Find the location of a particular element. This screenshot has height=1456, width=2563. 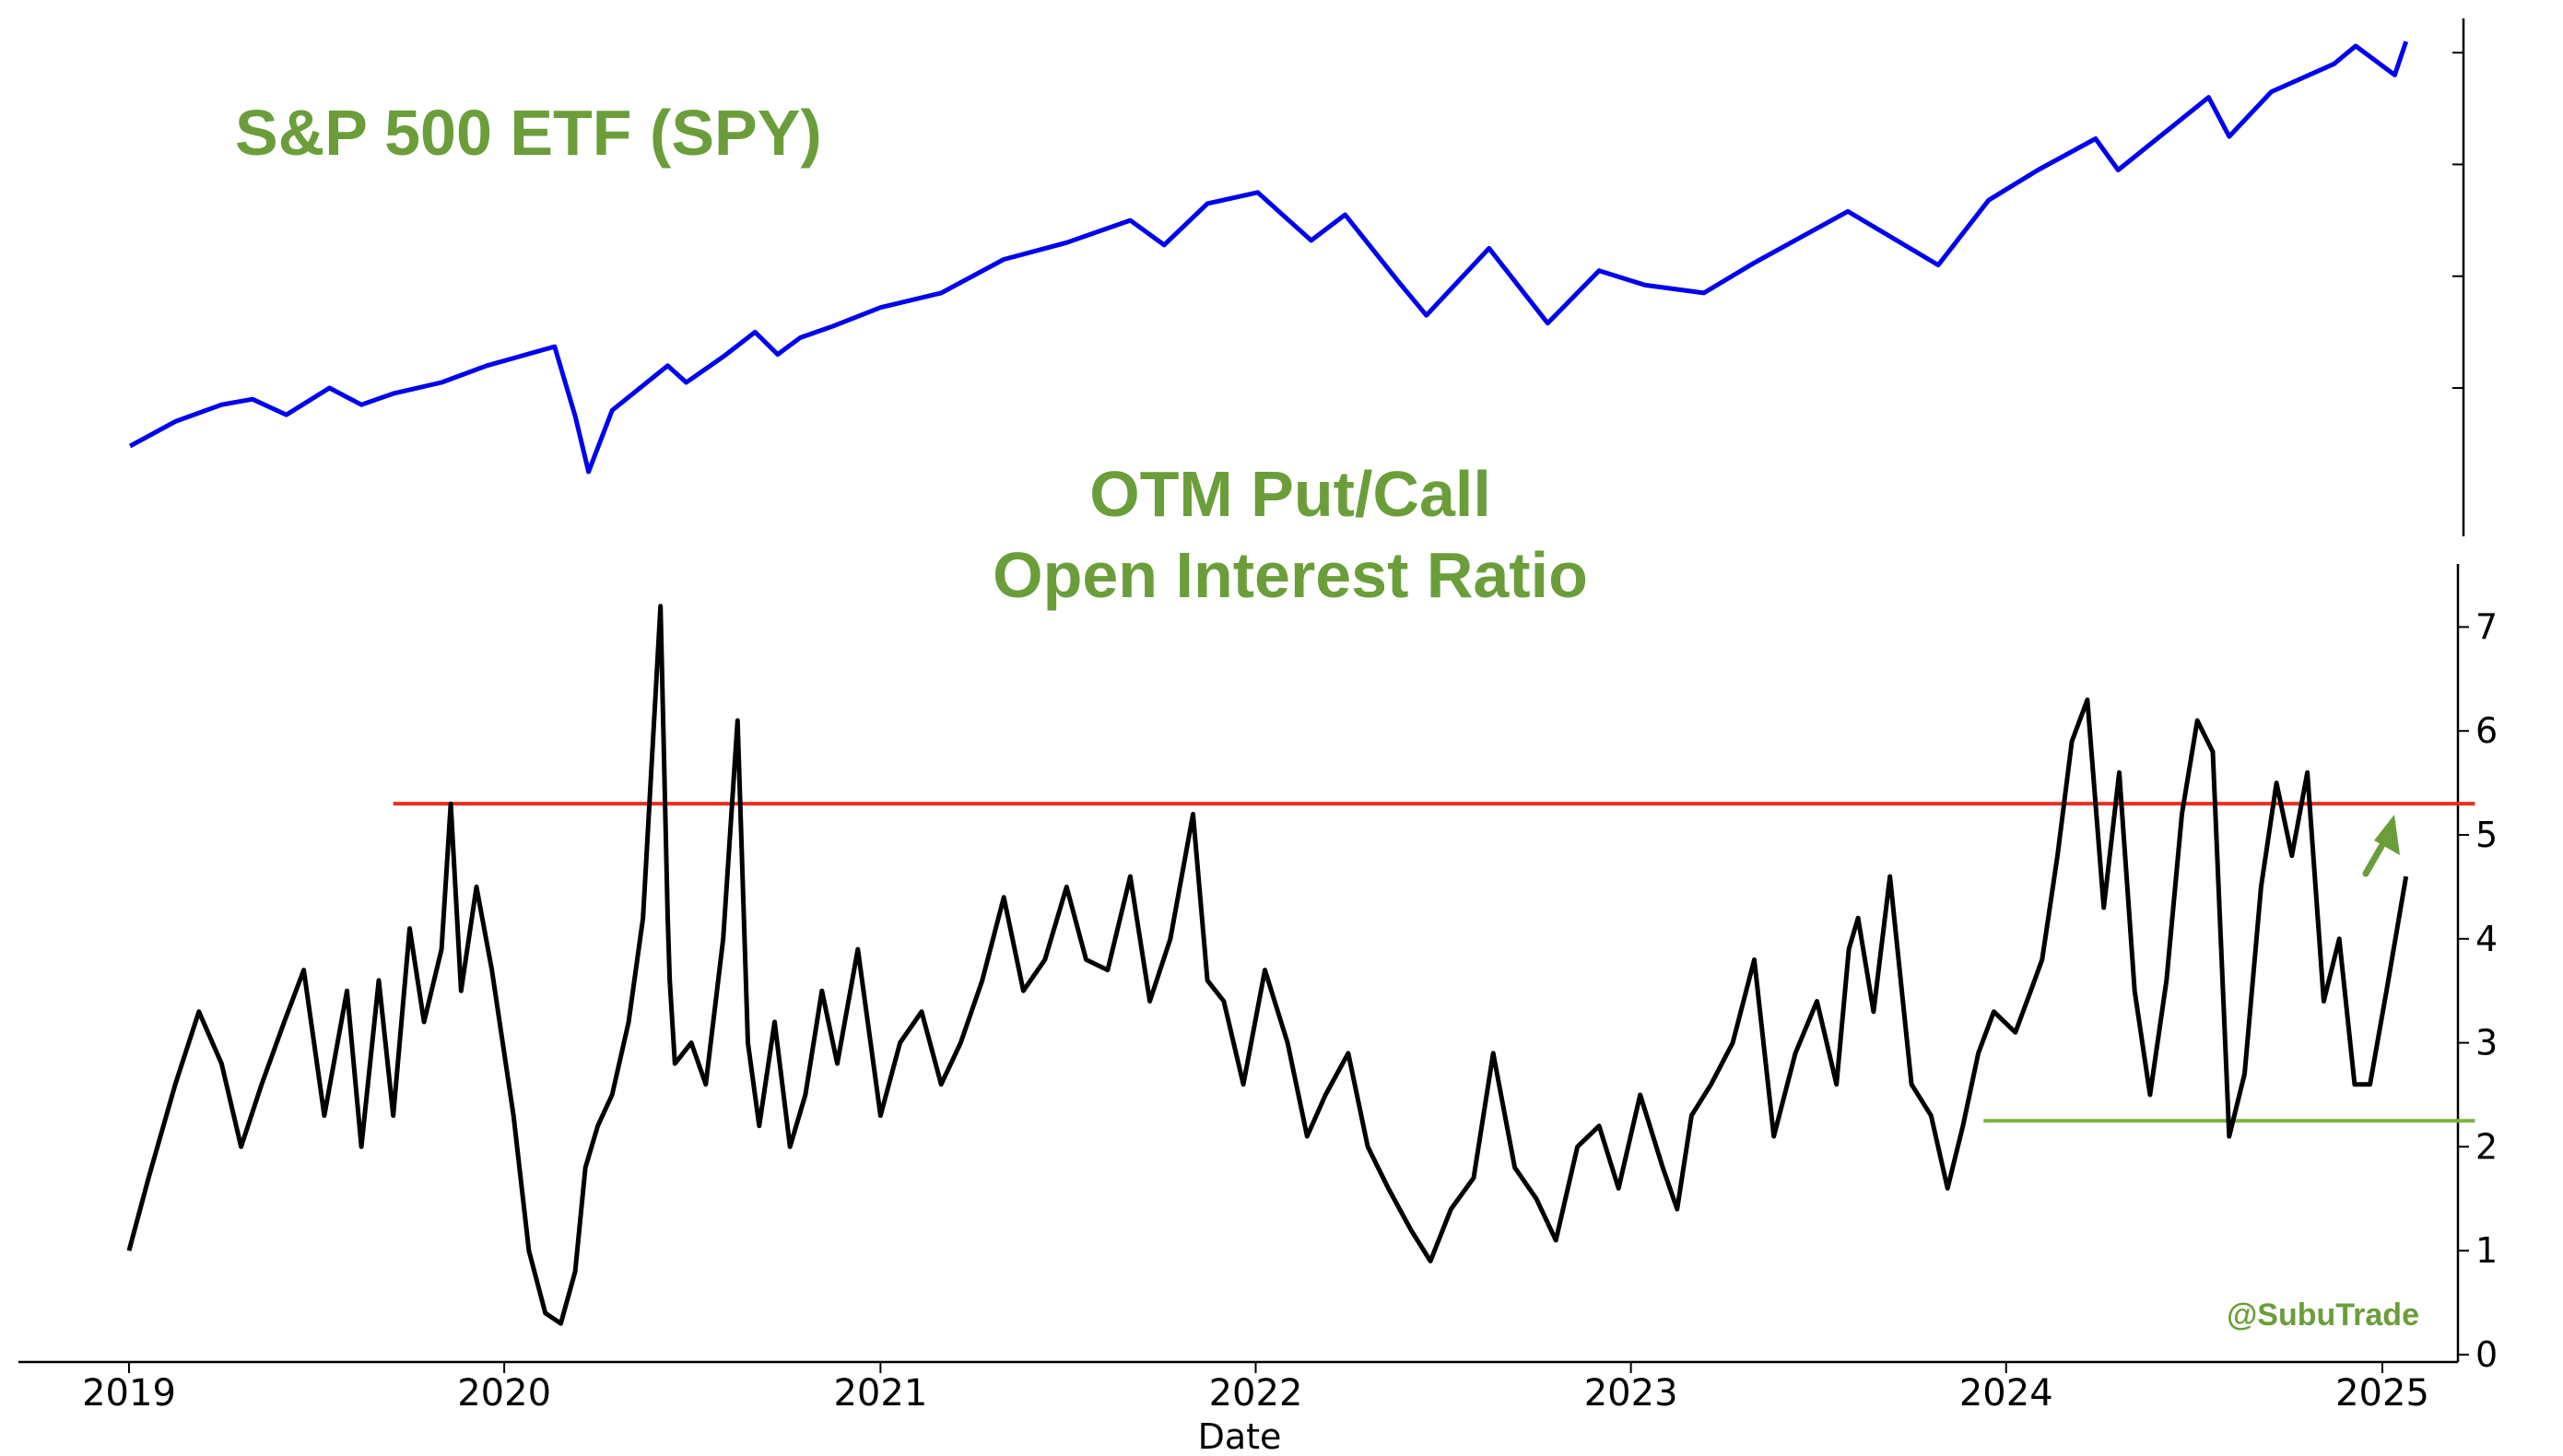

y-tick-label: 0 is located at coordinates (2487, 1354).